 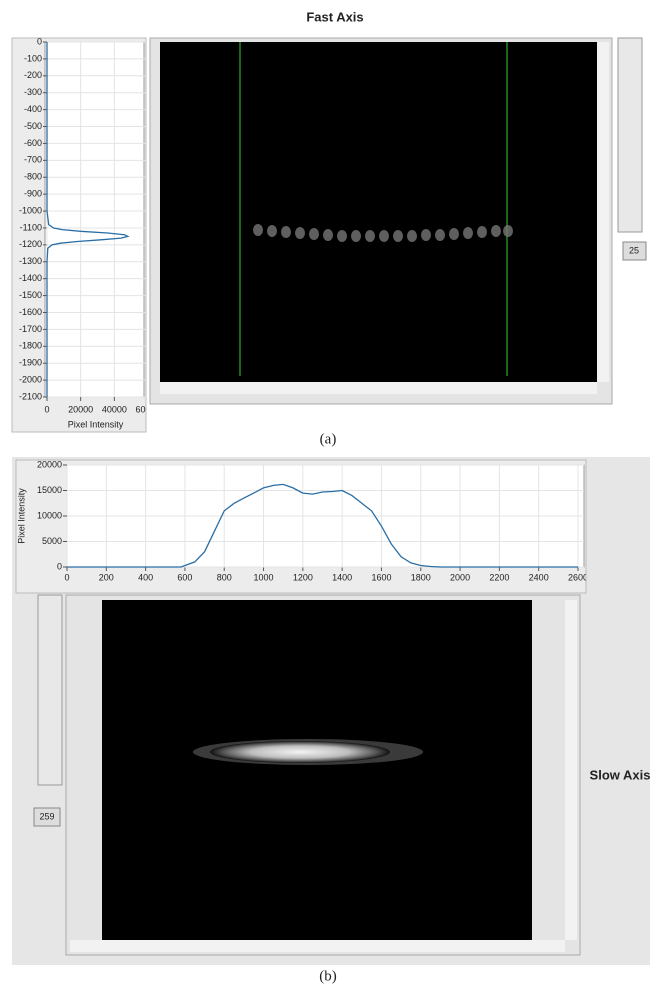 What do you see at coordinates (381, 577) in the screenshot?
I see `x-tick-label: 1600` at bounding box center [381, 577].